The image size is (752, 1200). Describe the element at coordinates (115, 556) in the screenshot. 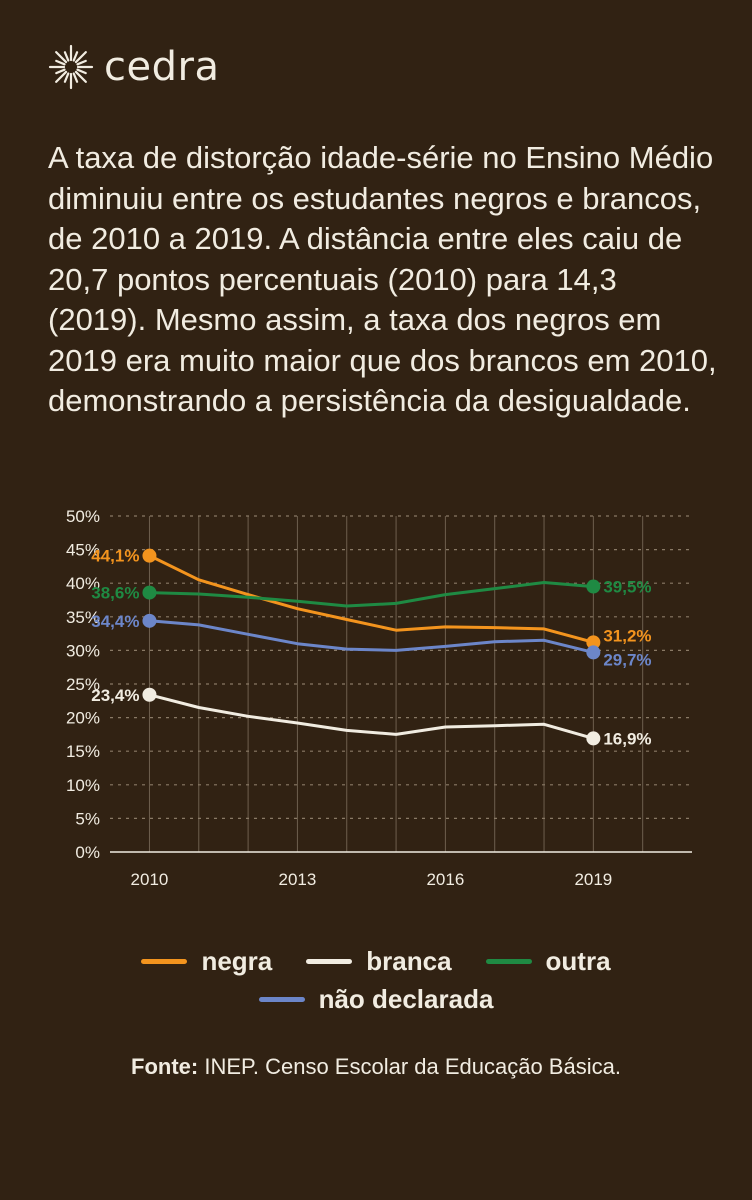

I see `data-label-negra-start: 44,1%` at that location.